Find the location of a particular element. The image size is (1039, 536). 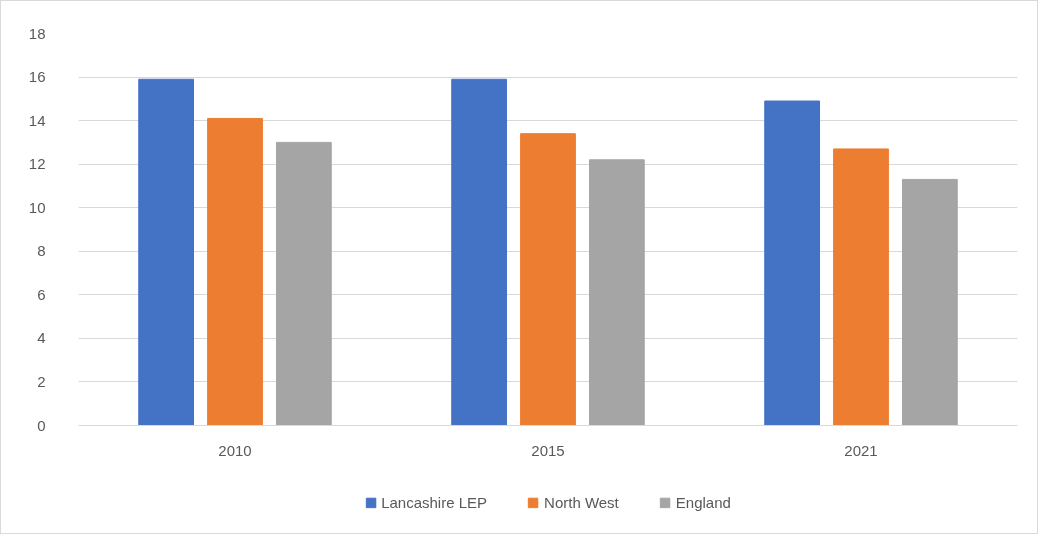

y-tick-label: 10 is located at coordinates (37, 207).